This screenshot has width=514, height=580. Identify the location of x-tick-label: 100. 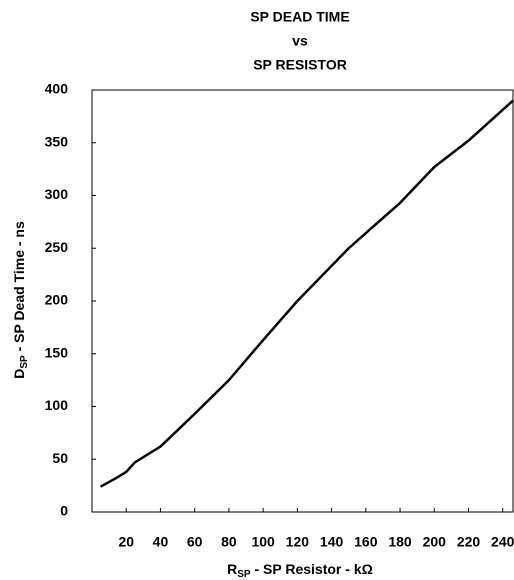
(263, 542).